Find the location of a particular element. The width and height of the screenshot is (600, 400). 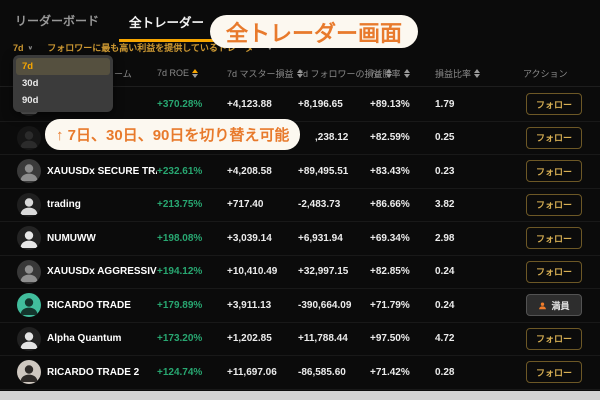

master-pnl-value: +11,697.06 is located at coordinates (252, 372).